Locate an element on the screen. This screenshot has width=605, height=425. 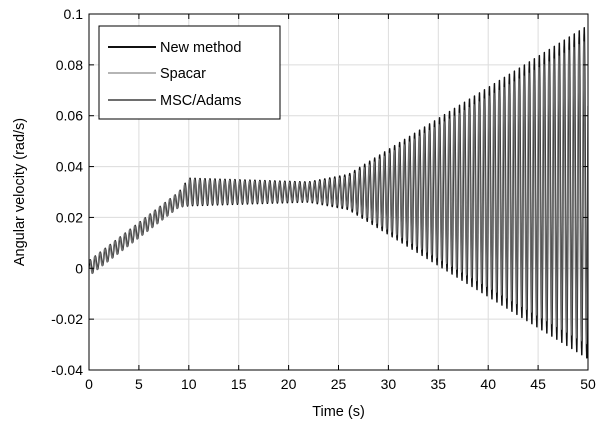
legend-label-spacar: Spacar is located at coordinates (183, 74).